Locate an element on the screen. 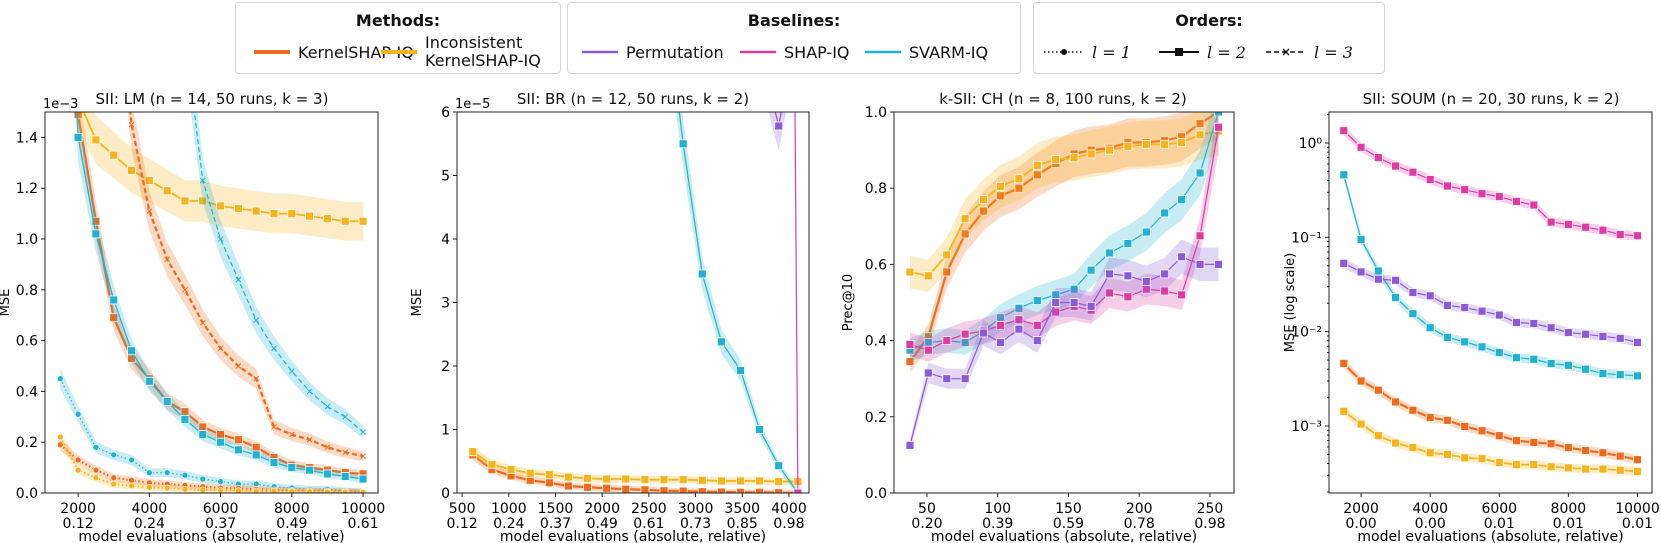  legend-baselines-title: Baselines: is located at coordinates (794, 20).